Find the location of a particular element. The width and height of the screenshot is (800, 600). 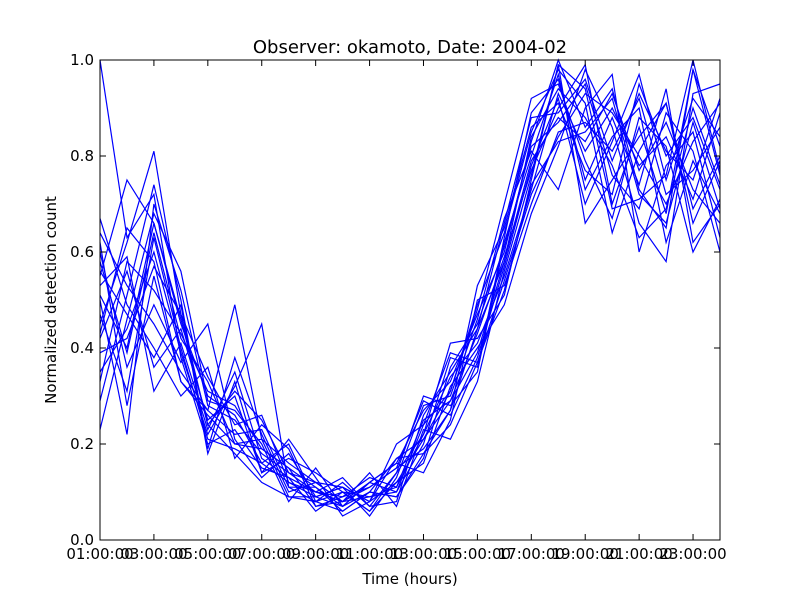

y-tick-label: 0.6 is located at coordinates (82, 252).